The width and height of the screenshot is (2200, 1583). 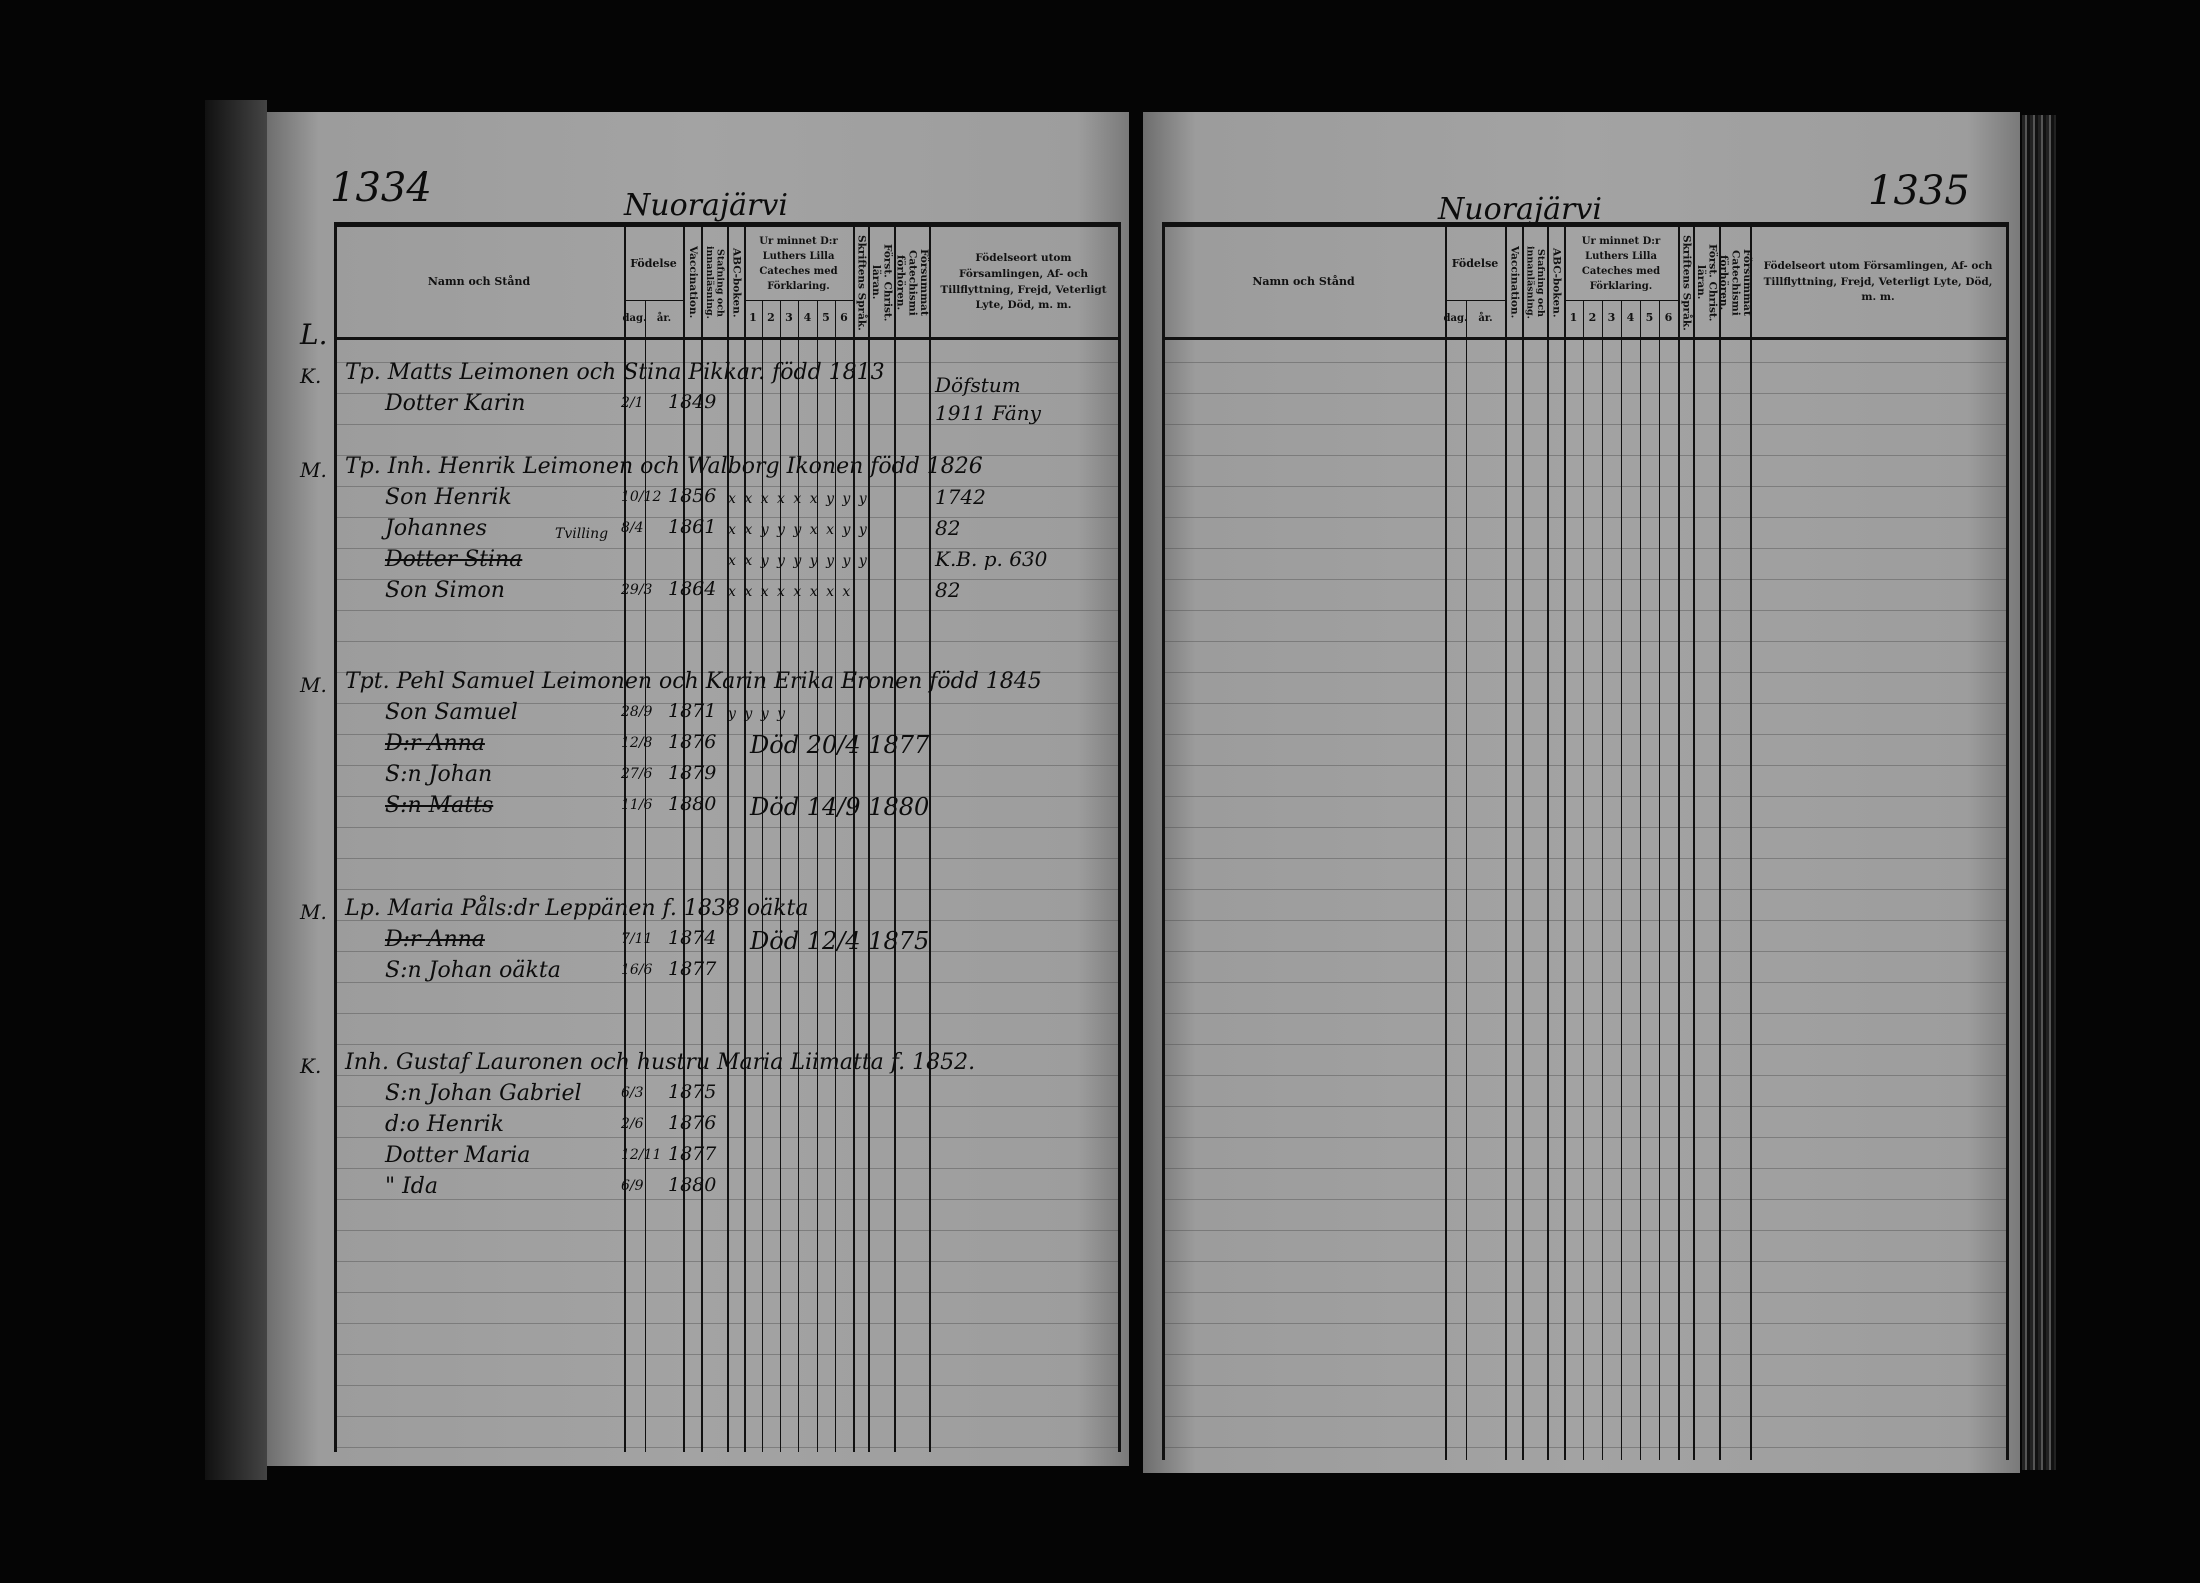 What do you see at coordinates (692, 742) in the screenshot?
I see `birth-year: 1876` at bounding box center [692, 742].